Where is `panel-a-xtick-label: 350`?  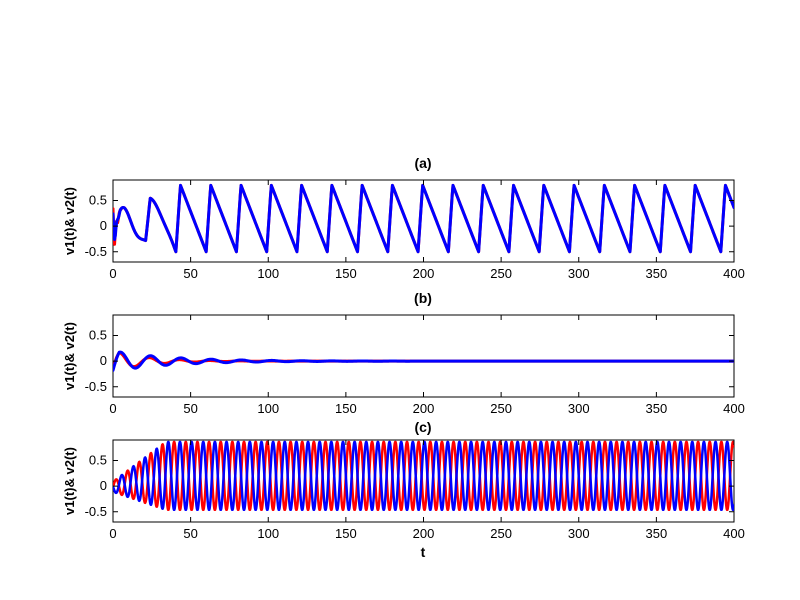 panel-a-xtick-label: 350 is located at coordinates (657, 273).